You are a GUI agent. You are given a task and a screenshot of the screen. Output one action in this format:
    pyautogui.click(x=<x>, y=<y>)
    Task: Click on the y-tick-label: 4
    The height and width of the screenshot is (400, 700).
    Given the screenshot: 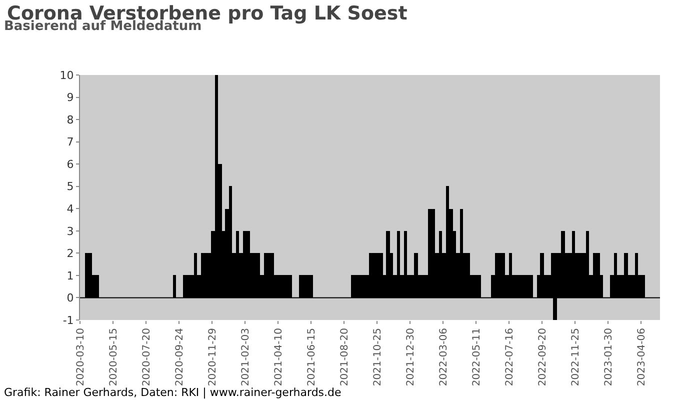 What is the action you would take?
    pyautogui.click(x=70, y=209)
    